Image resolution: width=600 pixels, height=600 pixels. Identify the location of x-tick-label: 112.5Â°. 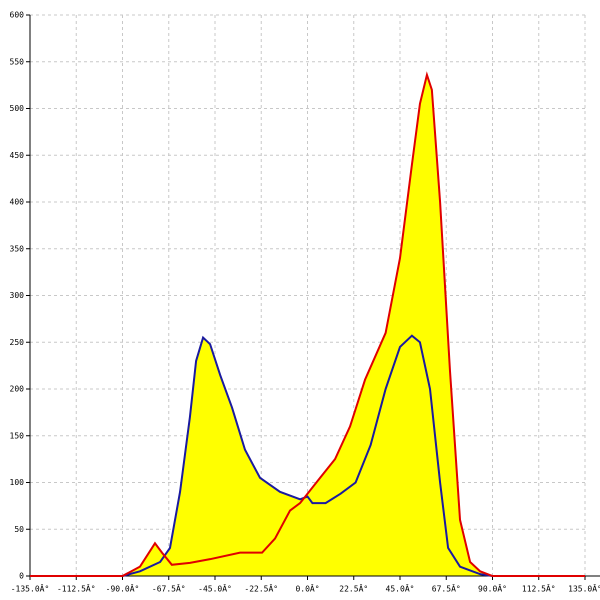
(539, 588).